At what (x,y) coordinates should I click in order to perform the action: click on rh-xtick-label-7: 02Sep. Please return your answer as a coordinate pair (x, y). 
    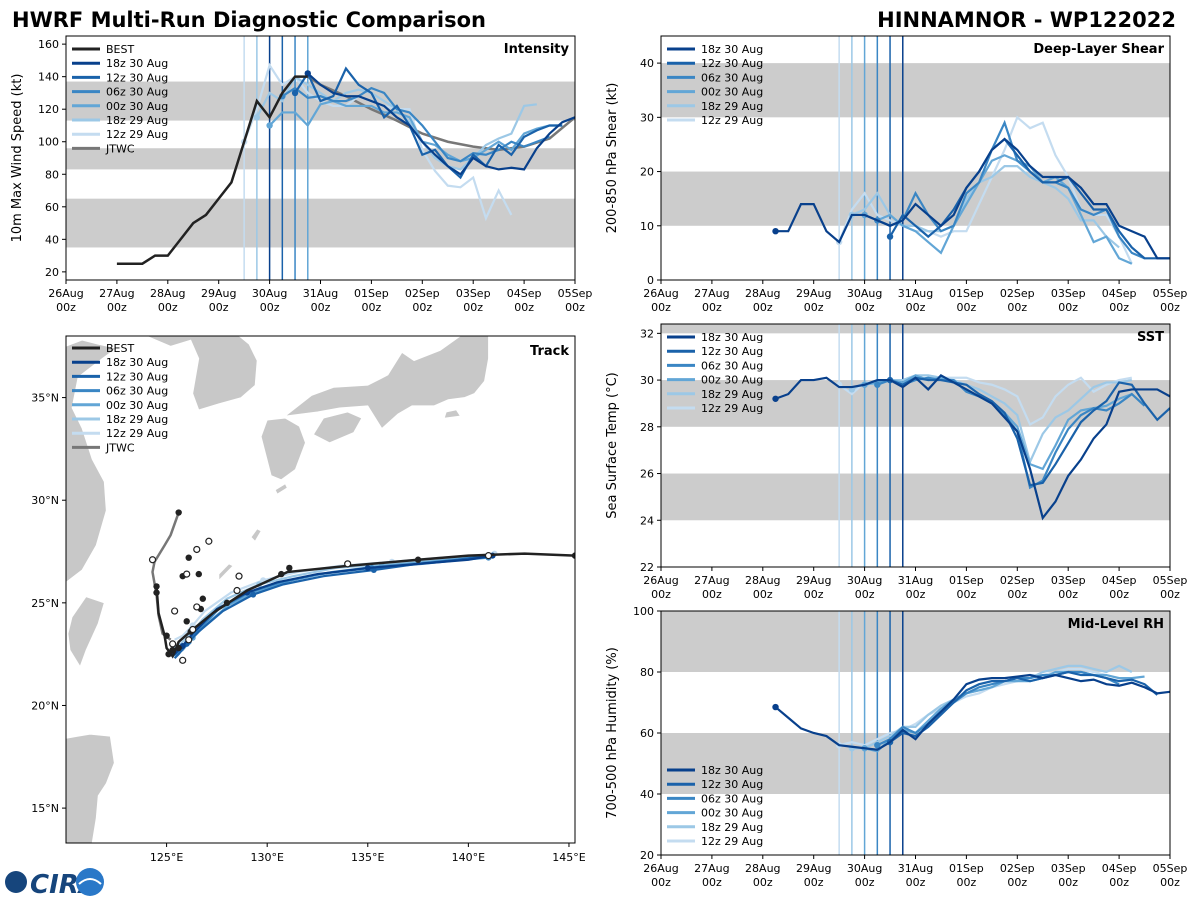
    Looking at the image, I should click on (1017, 868).